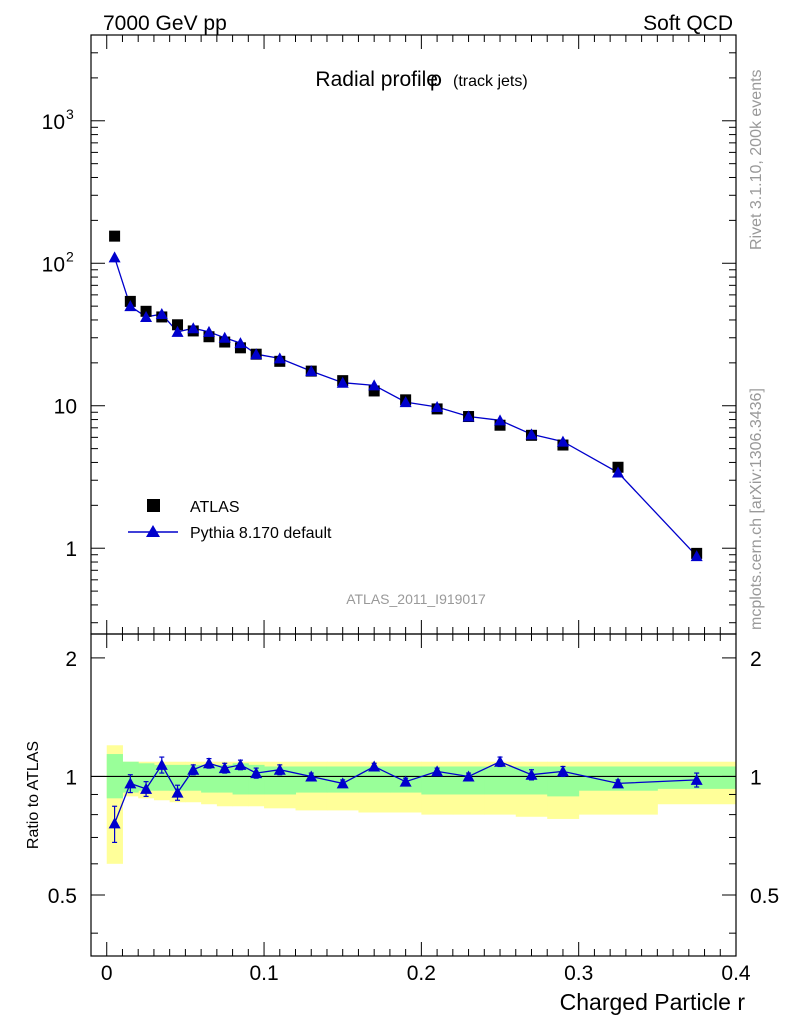 The height and width of the screenshot is (1024, 786). What do you see at coordinates (756, 659) in the screenshot?
I see `ratio-y-tick-label-right: 2` at bounding box center [756, 659].